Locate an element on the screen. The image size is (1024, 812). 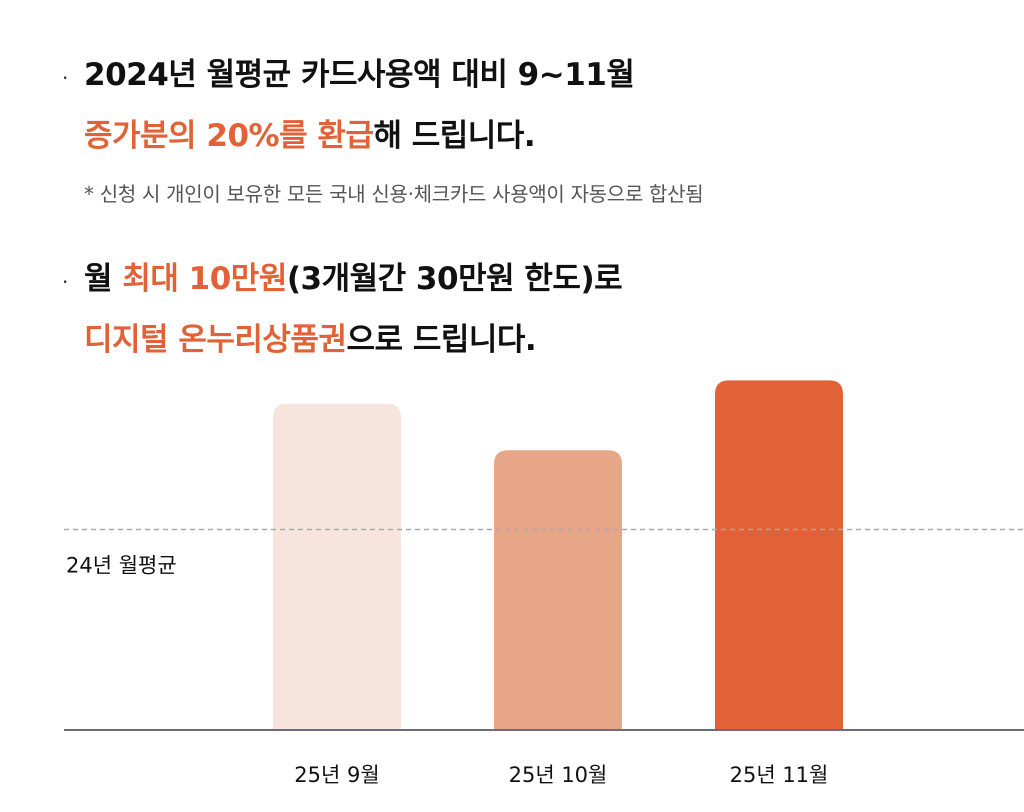
voucher-type: 디지털 온누리상품권 is located at coordinates (215, 340).